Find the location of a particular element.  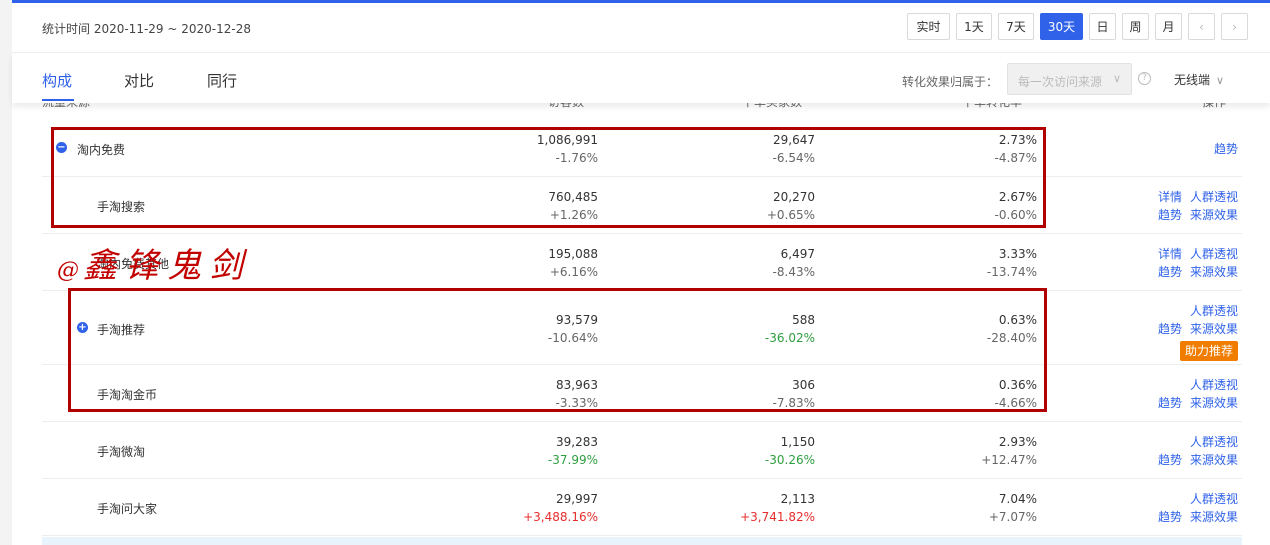

rate-change: -0.60% is located at coordinates (1015, 215).